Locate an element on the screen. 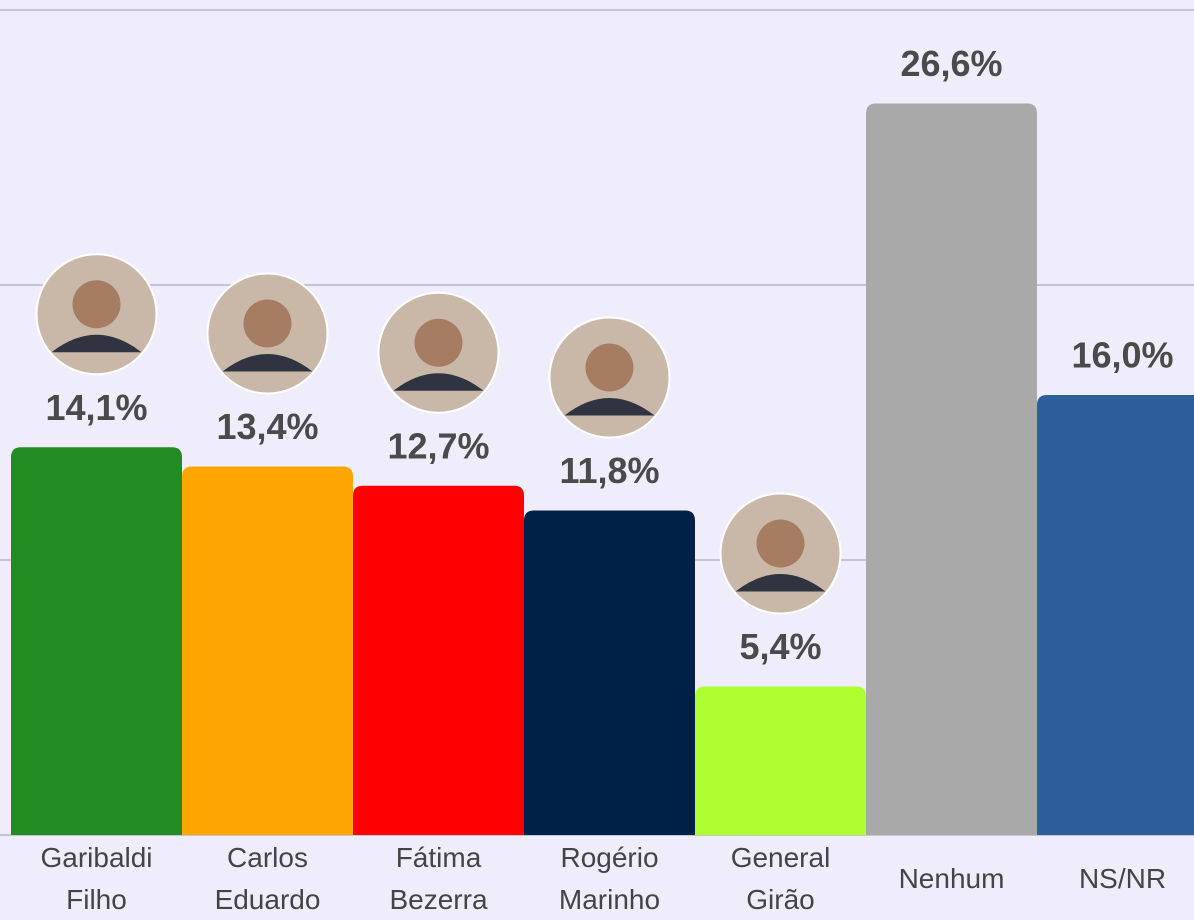  x-tick-label: Carlos Eduardo is located at coordinates (267, 878).